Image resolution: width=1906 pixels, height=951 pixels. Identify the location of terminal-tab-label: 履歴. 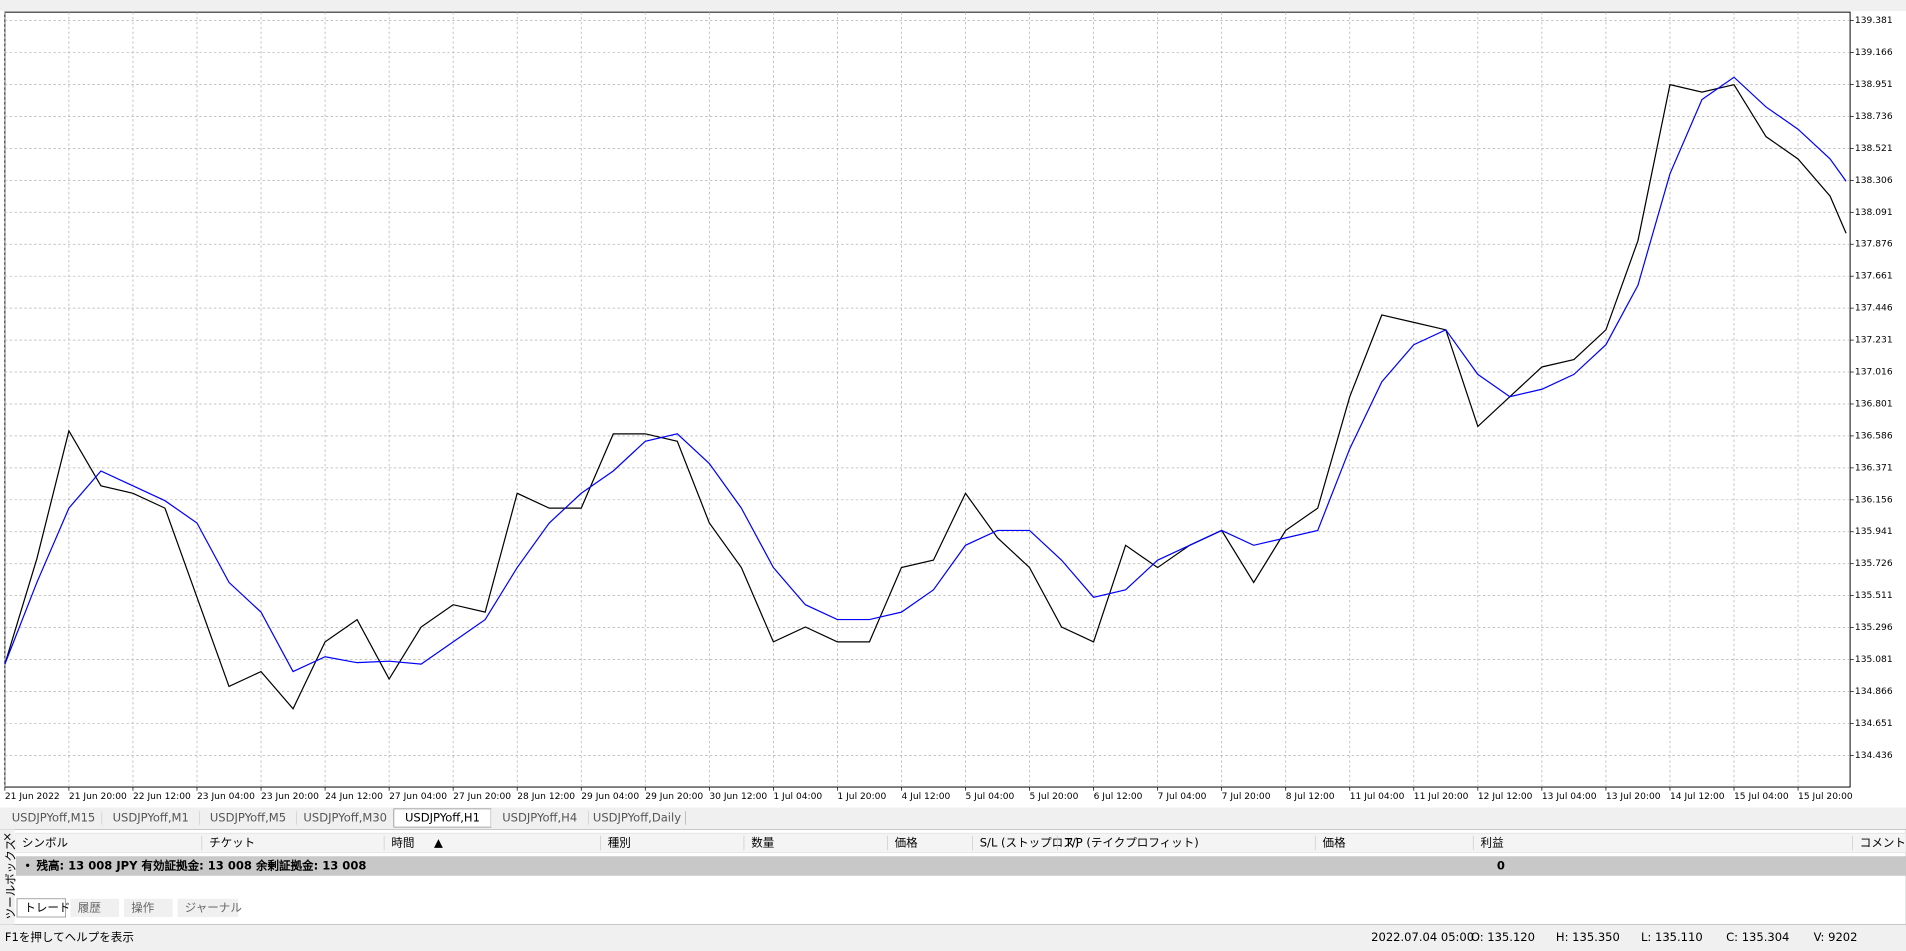
(90, 907).